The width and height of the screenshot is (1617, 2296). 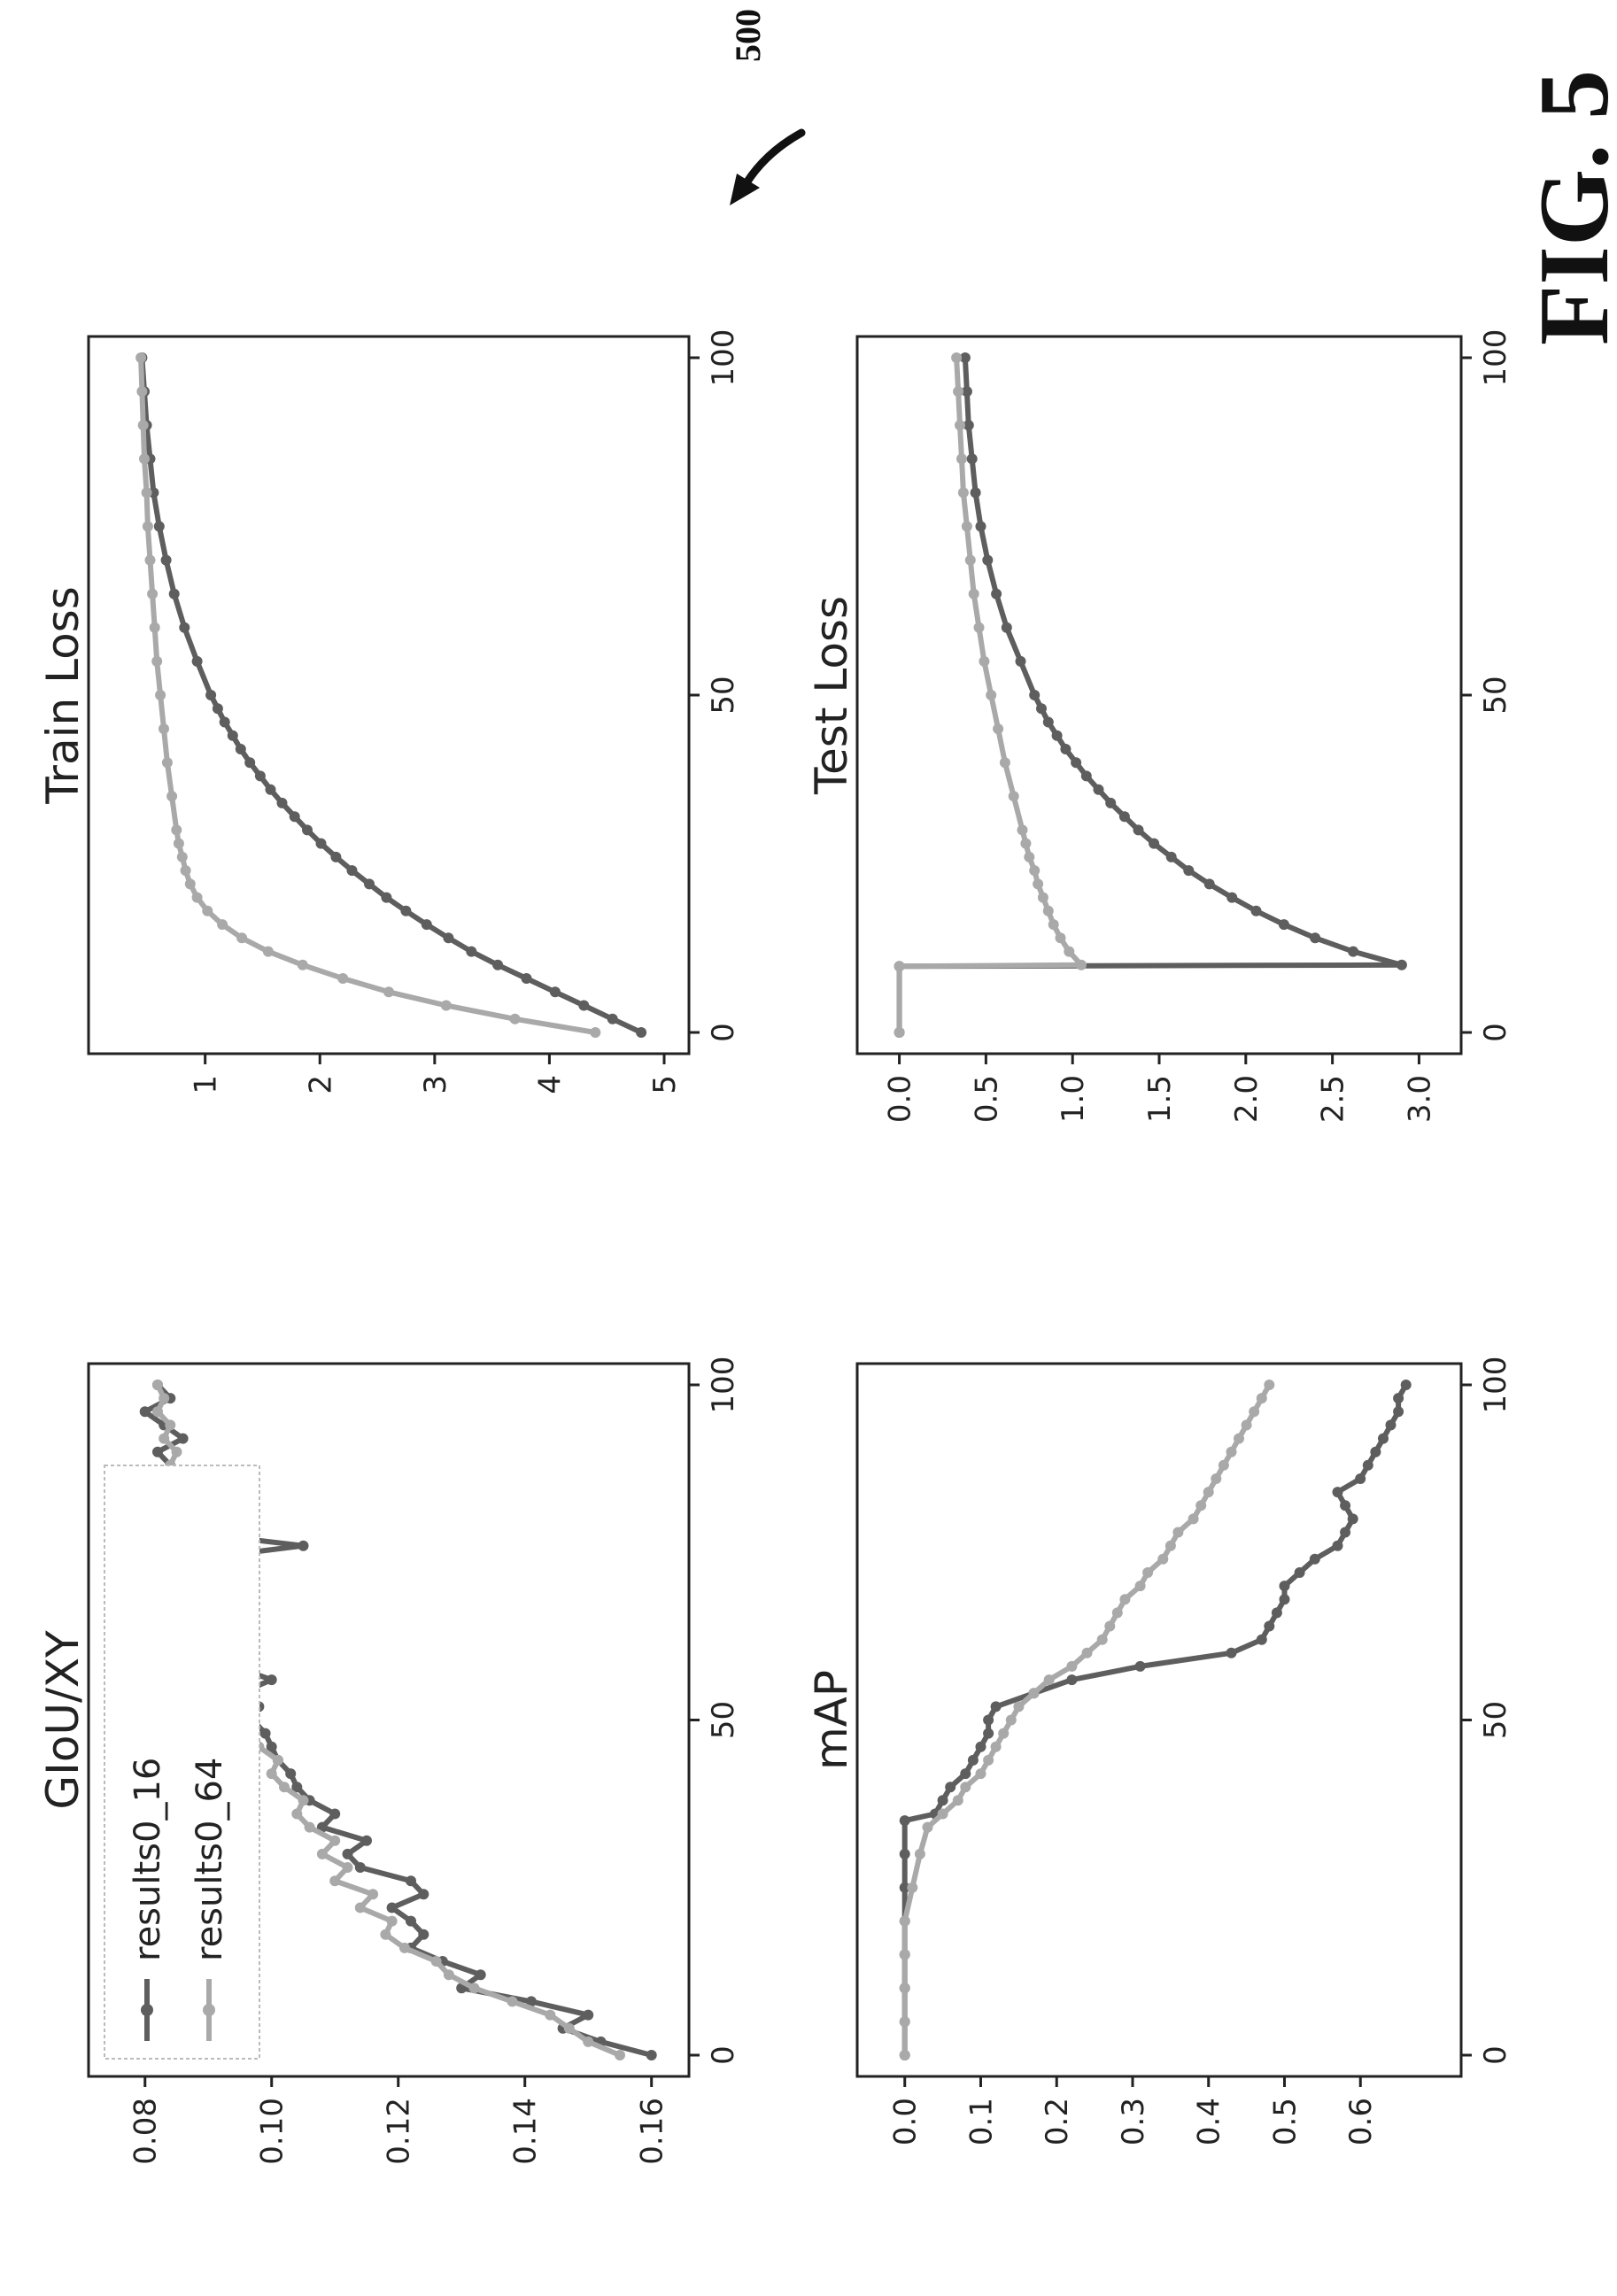 What do you see at coordinates (723, 1032) in the screenshot?
I see `train_loss-xtick-label: 0` at bounding box center [723, 1032].